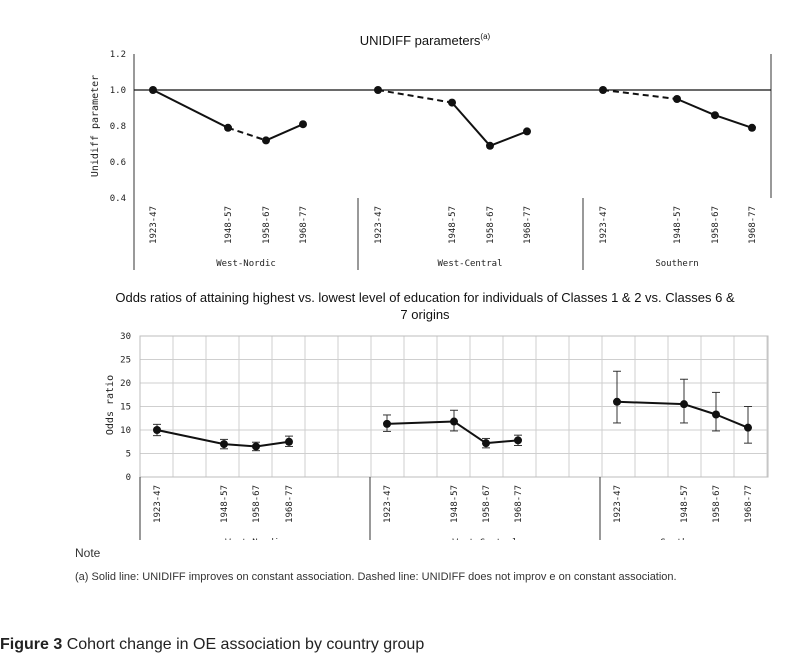 The width and height of the screenshot is (797, 668). I want to click on y-tick-label: 10, so click(125, 431).